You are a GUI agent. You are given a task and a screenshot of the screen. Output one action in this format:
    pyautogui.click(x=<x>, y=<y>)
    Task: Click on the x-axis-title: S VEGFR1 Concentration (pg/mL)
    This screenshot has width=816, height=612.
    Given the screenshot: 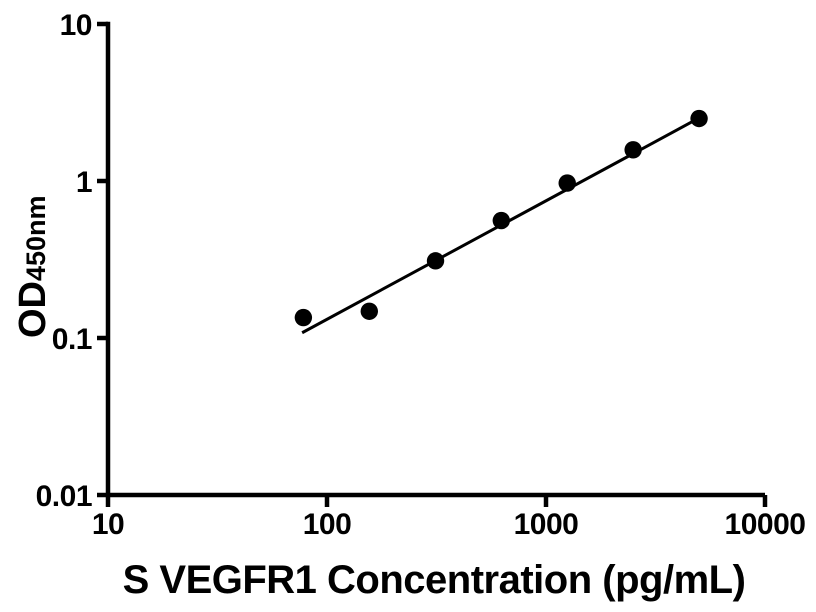 What is the action you would take?
    pyautogui.click(x=434, y=580)
    